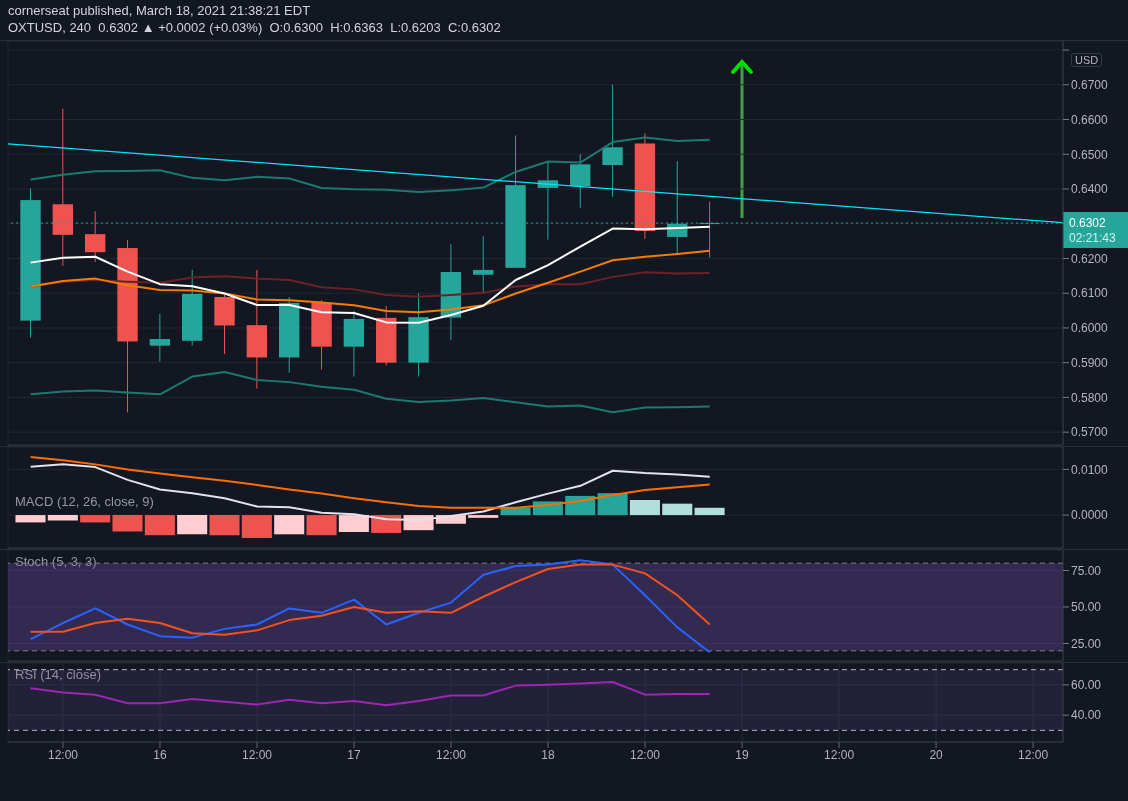  Describe the element at coordinates (548, 754) in the screenshot. I see `x-tick-label: 18` at that location.